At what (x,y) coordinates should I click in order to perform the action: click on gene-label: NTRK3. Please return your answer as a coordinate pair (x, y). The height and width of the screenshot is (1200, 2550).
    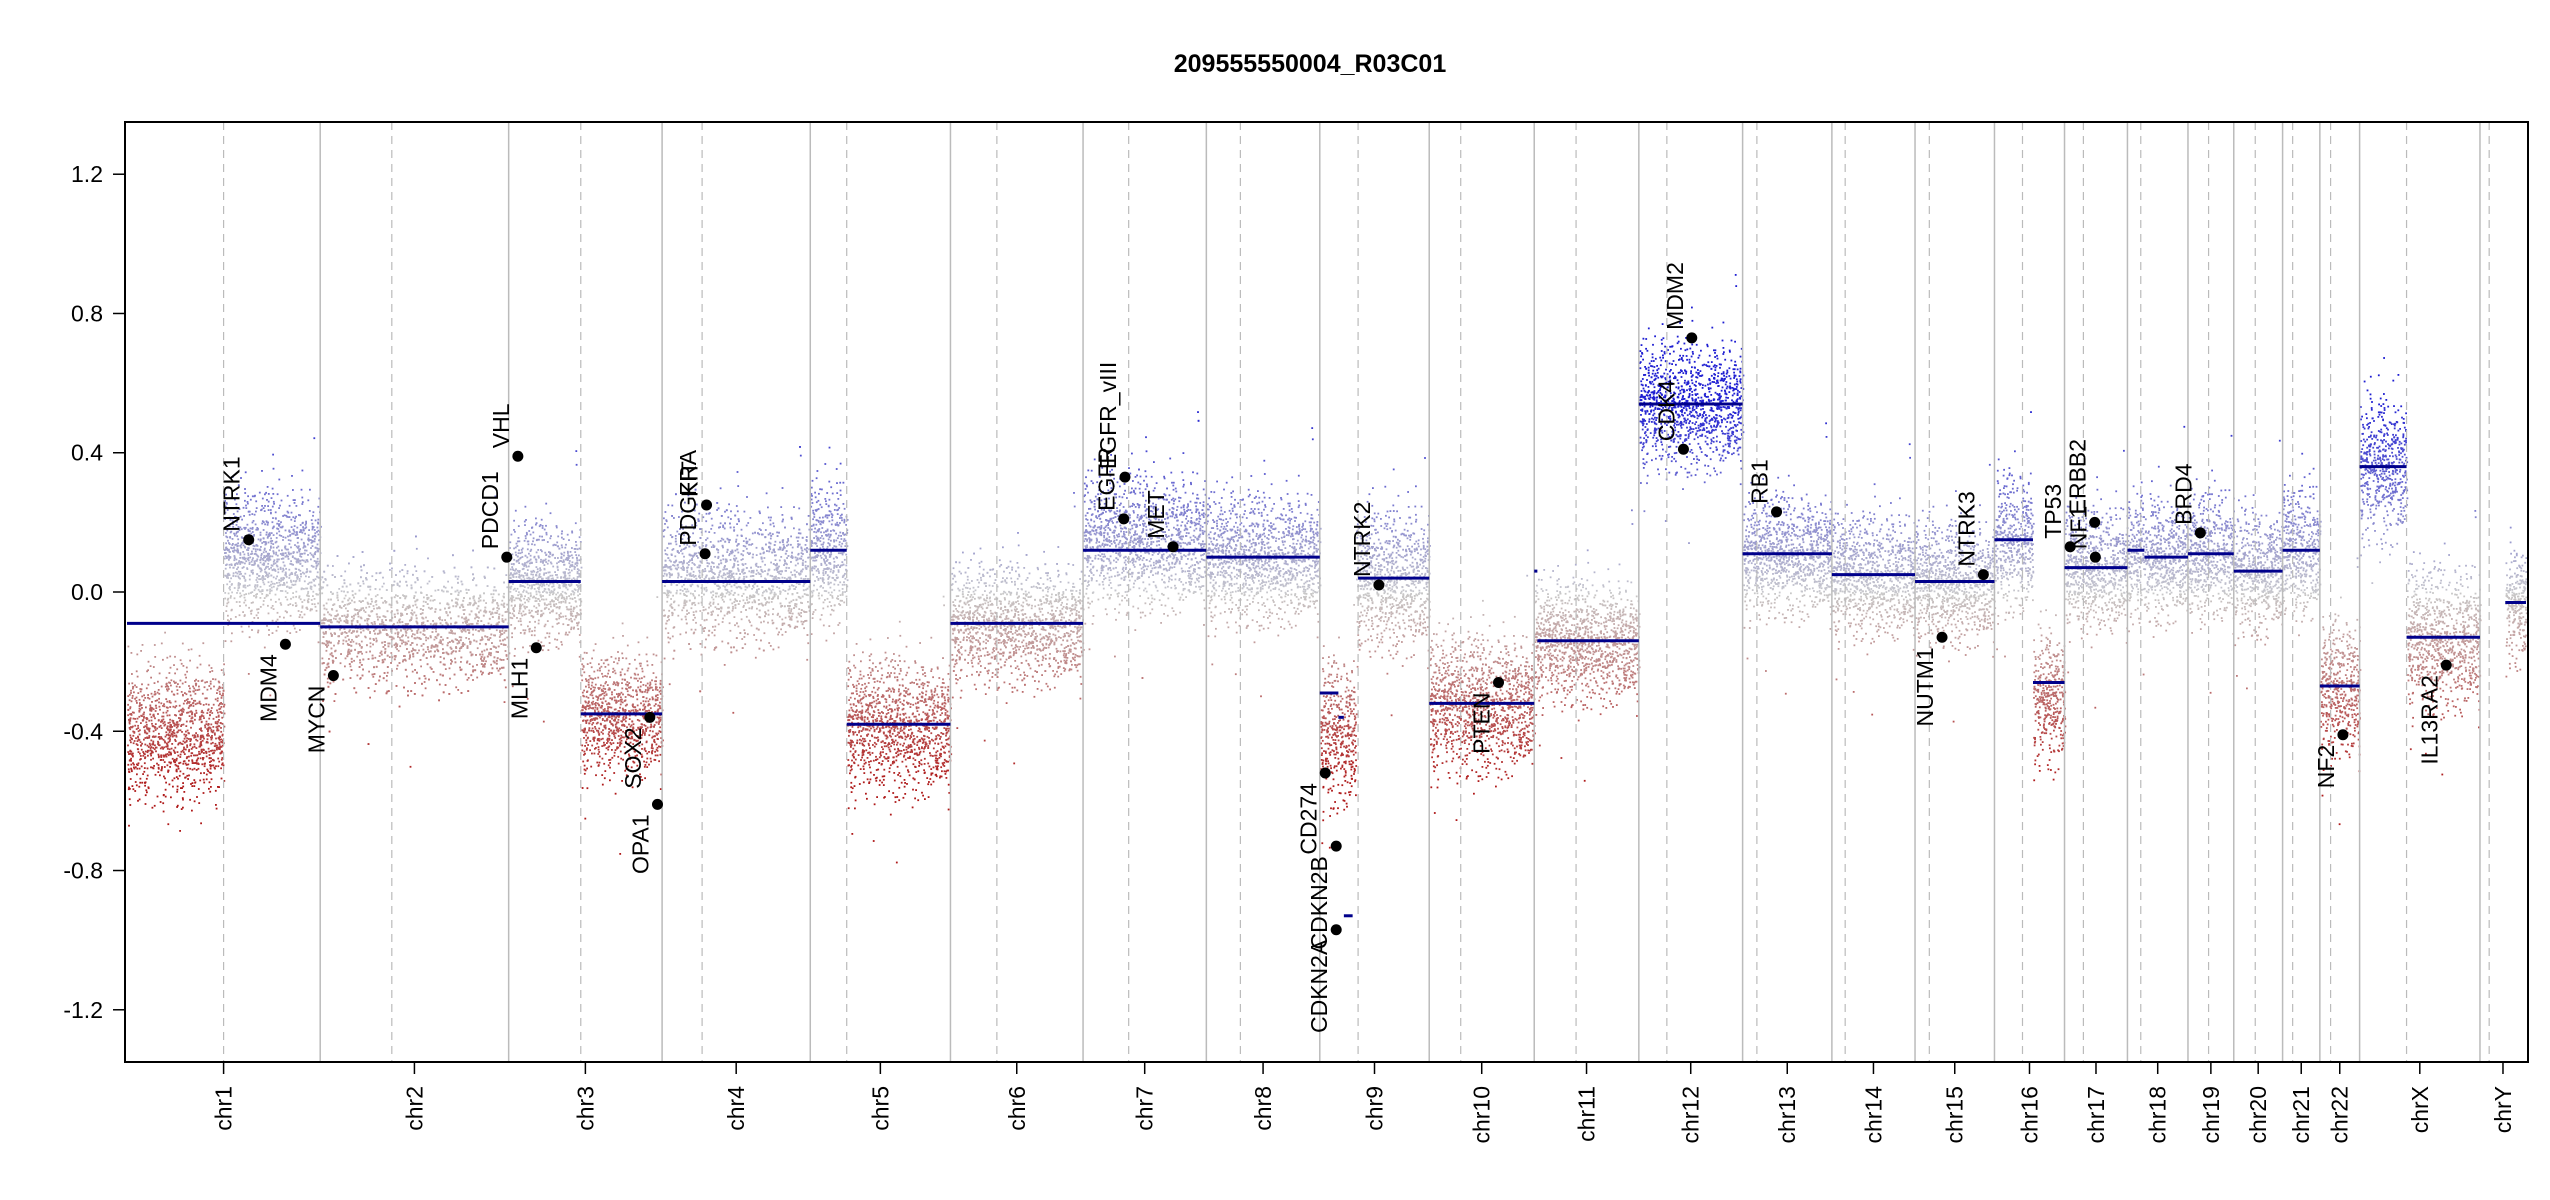
    Looking at the image, I should click on (1966, 528).